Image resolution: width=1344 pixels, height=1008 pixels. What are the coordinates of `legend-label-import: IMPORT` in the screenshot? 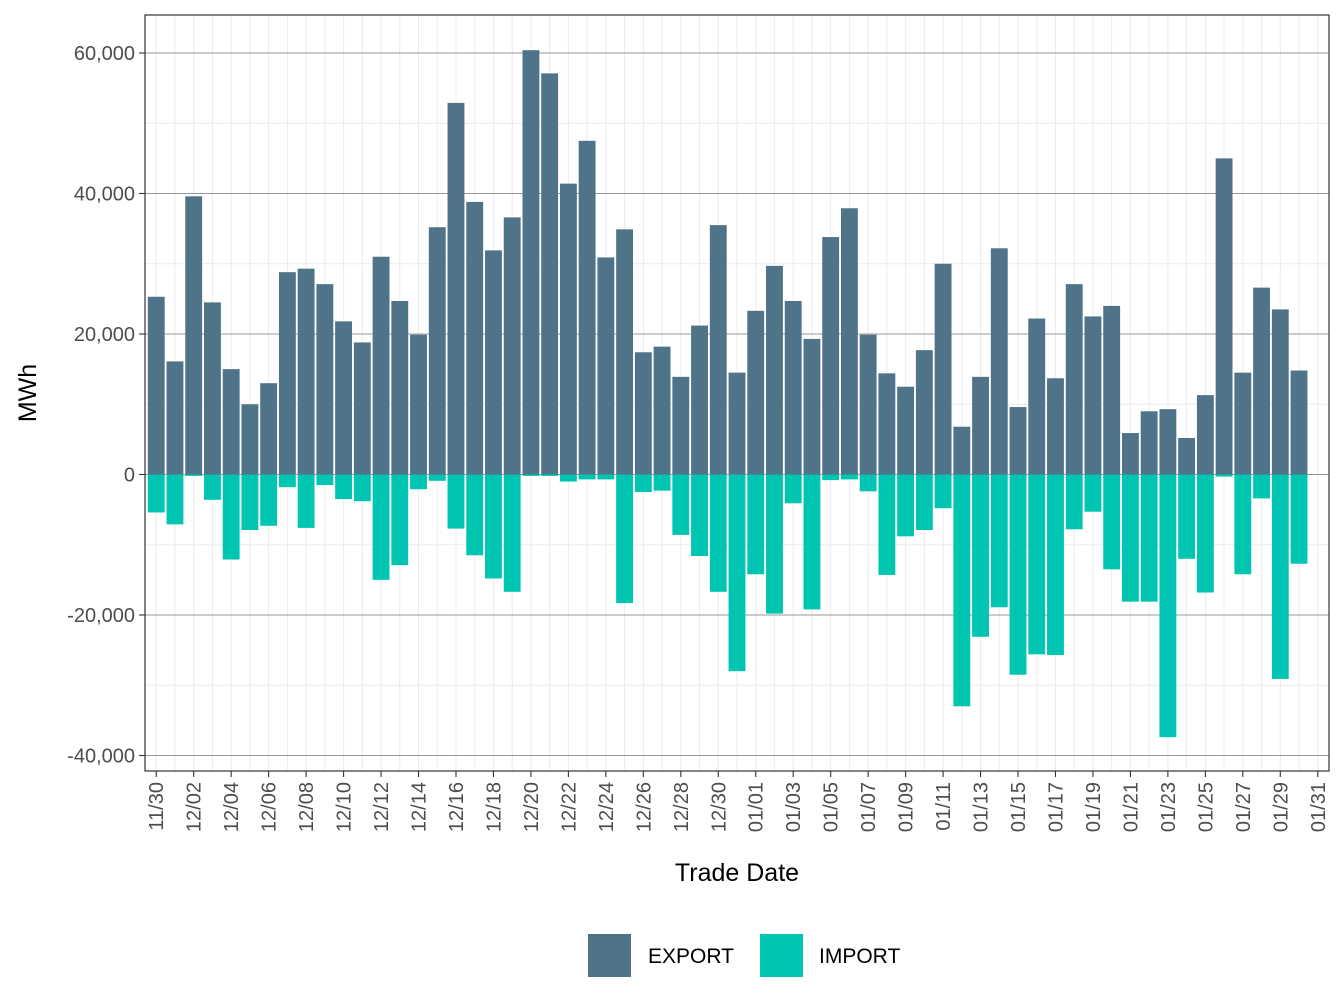 It's located at (859, 956).